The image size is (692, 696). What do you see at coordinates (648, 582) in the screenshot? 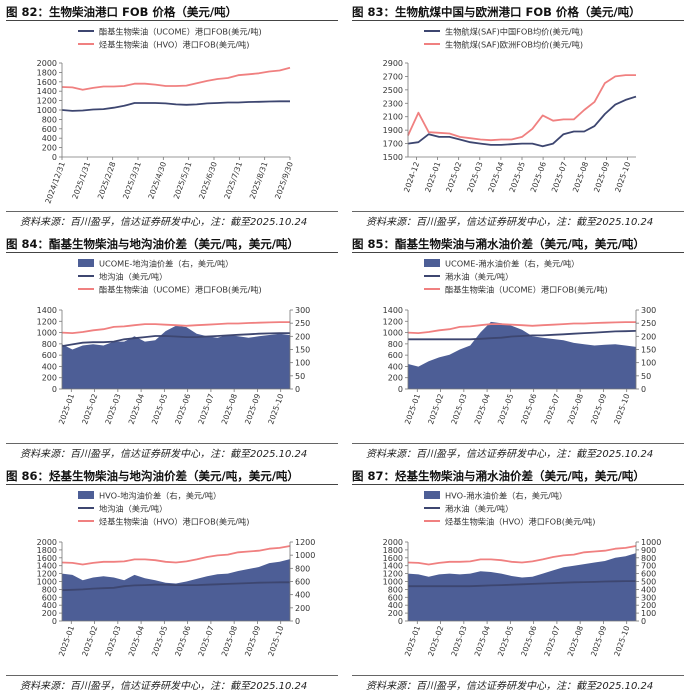
I see `y-tick-label-right: 500` at bounding box center [648, 582].